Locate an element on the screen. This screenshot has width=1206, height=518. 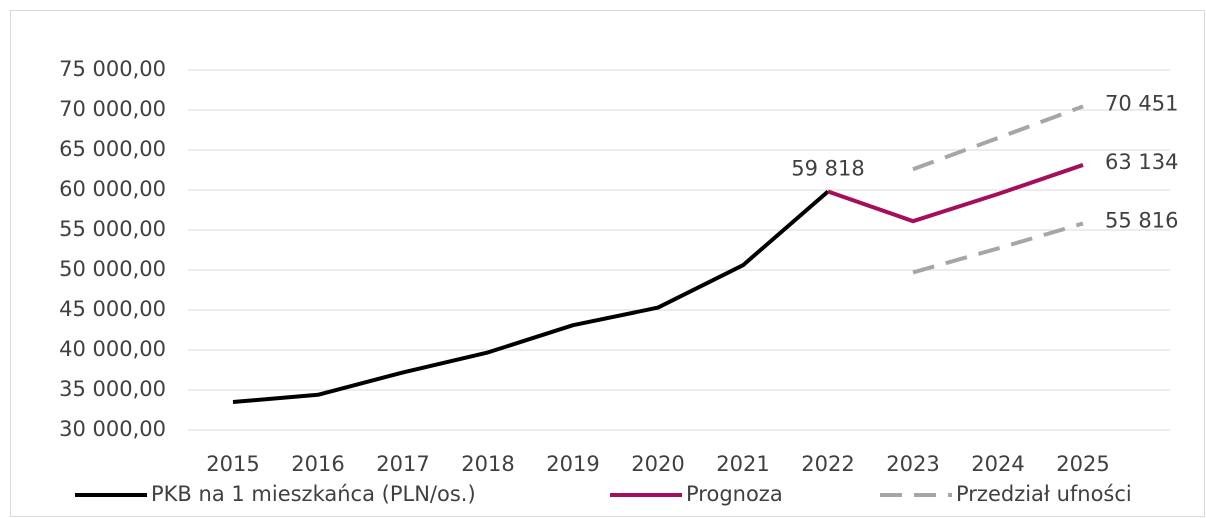
y-tick-label: 35 000,00 is located at coordinates (112, 389).